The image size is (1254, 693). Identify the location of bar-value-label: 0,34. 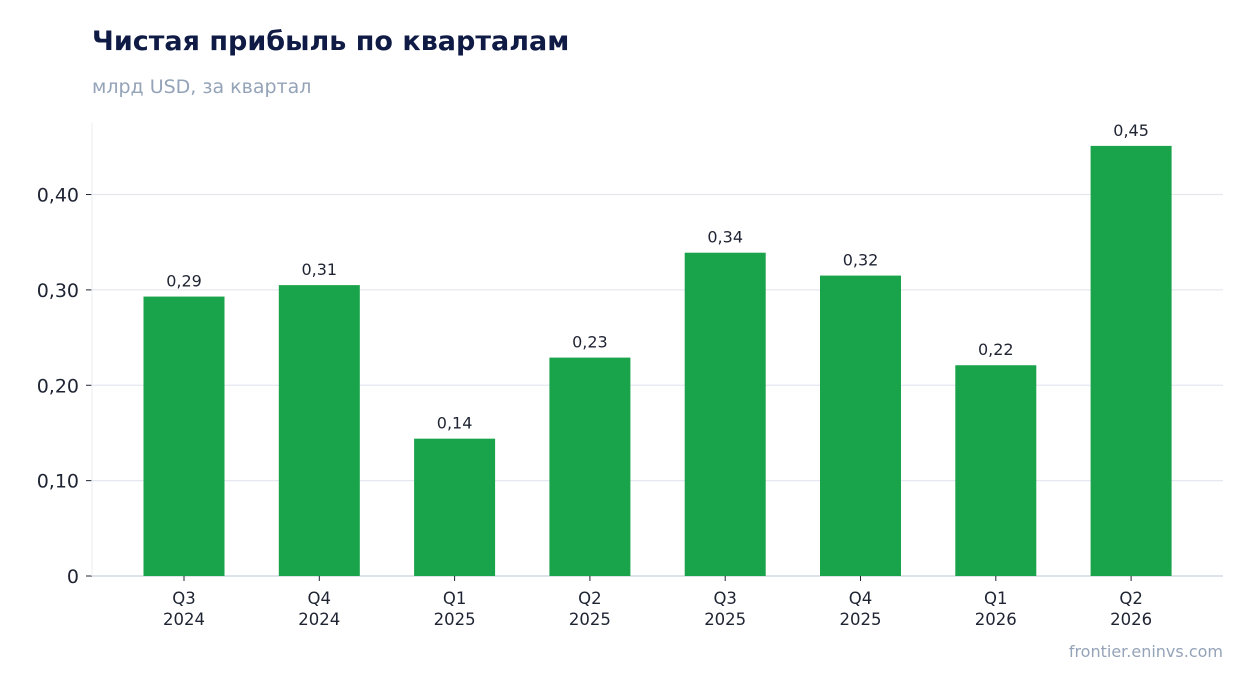
(725, 237).